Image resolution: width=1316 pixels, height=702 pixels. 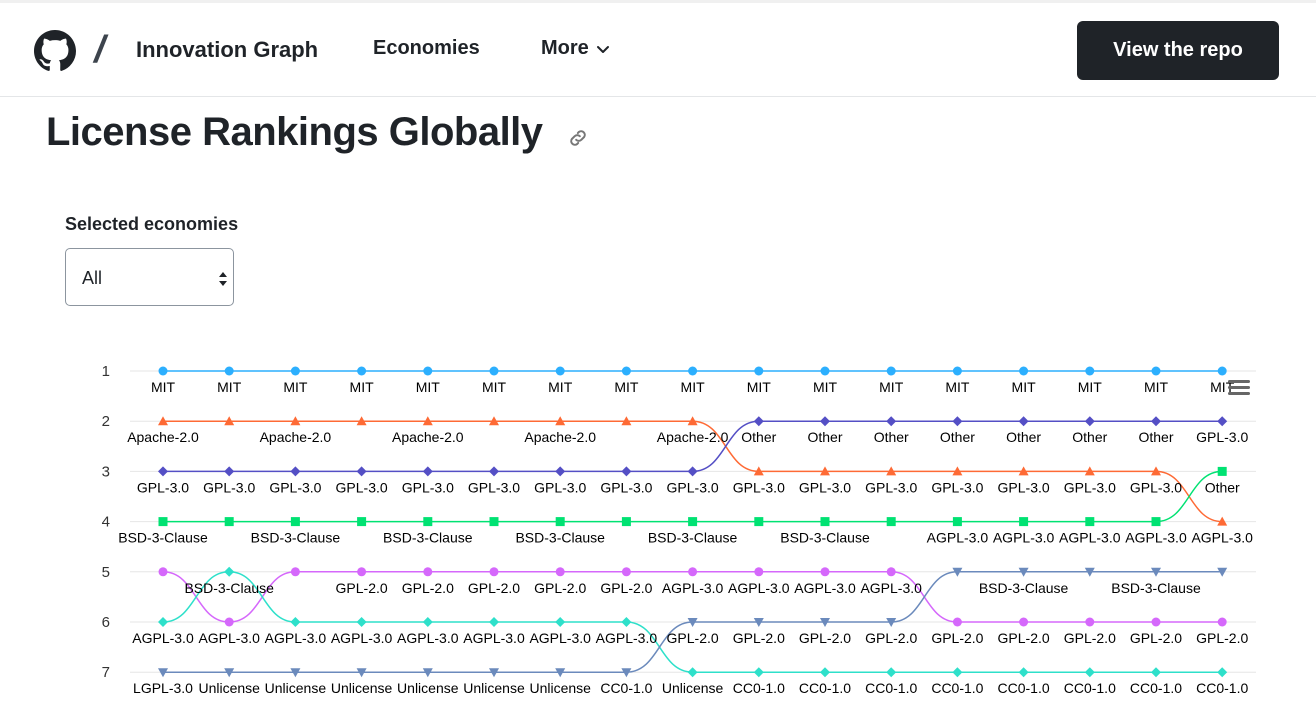 I want to click on link-icon, so click(x=578, y=138).